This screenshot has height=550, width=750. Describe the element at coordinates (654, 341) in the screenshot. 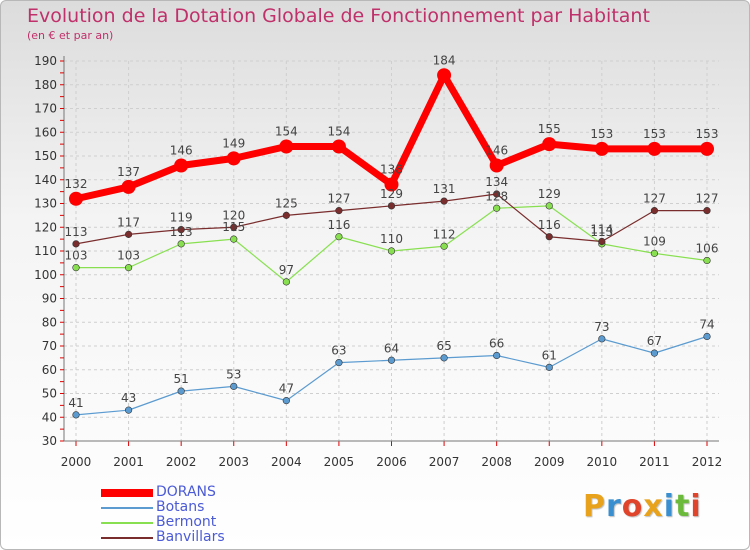

I see `data-label-botans: 67` at that location.